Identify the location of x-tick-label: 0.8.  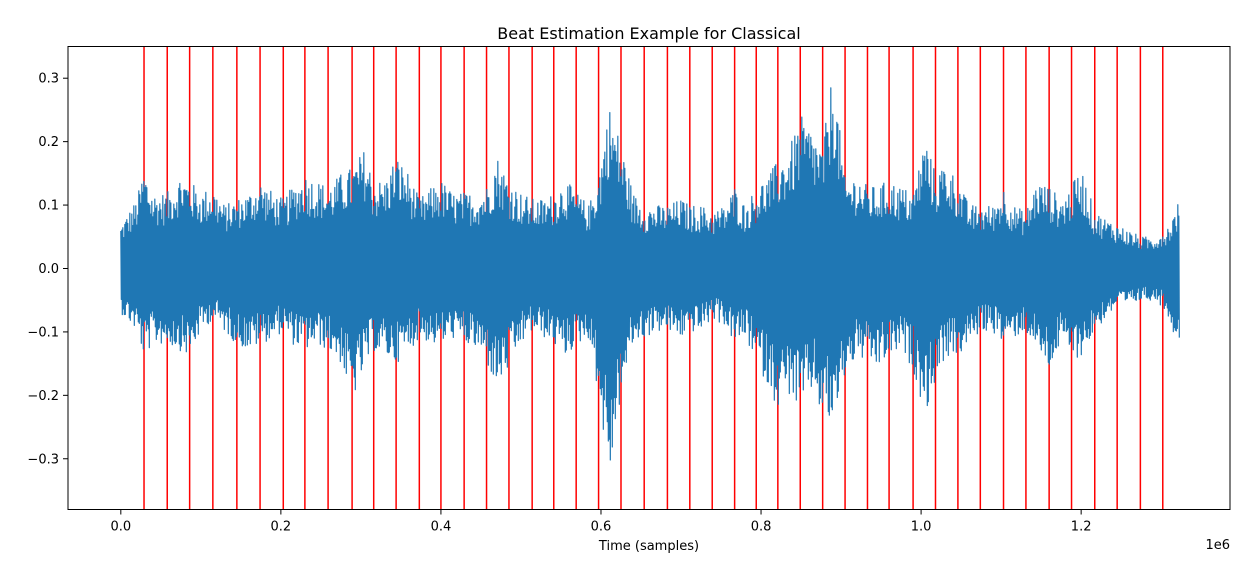
(761, 527).